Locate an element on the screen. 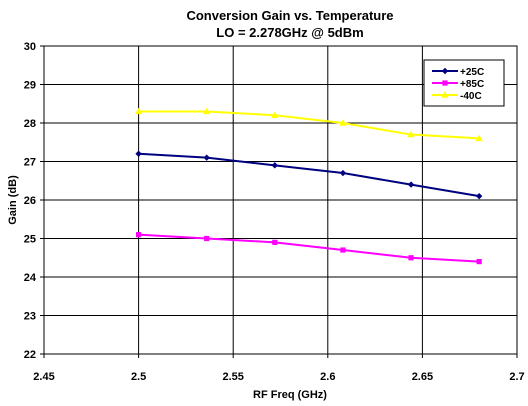  y-tick-label: 26 is located at coordinates (30, 201).